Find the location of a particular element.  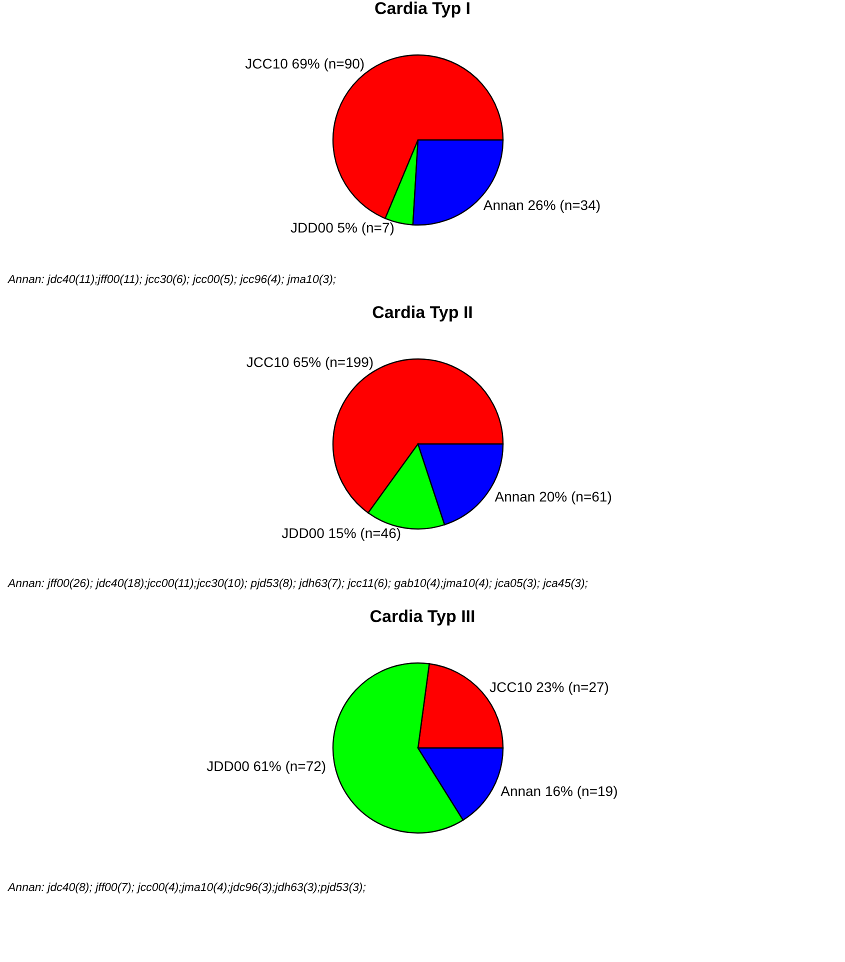

chart-title: Cardia Typ III is located at coordinates (423, 616).